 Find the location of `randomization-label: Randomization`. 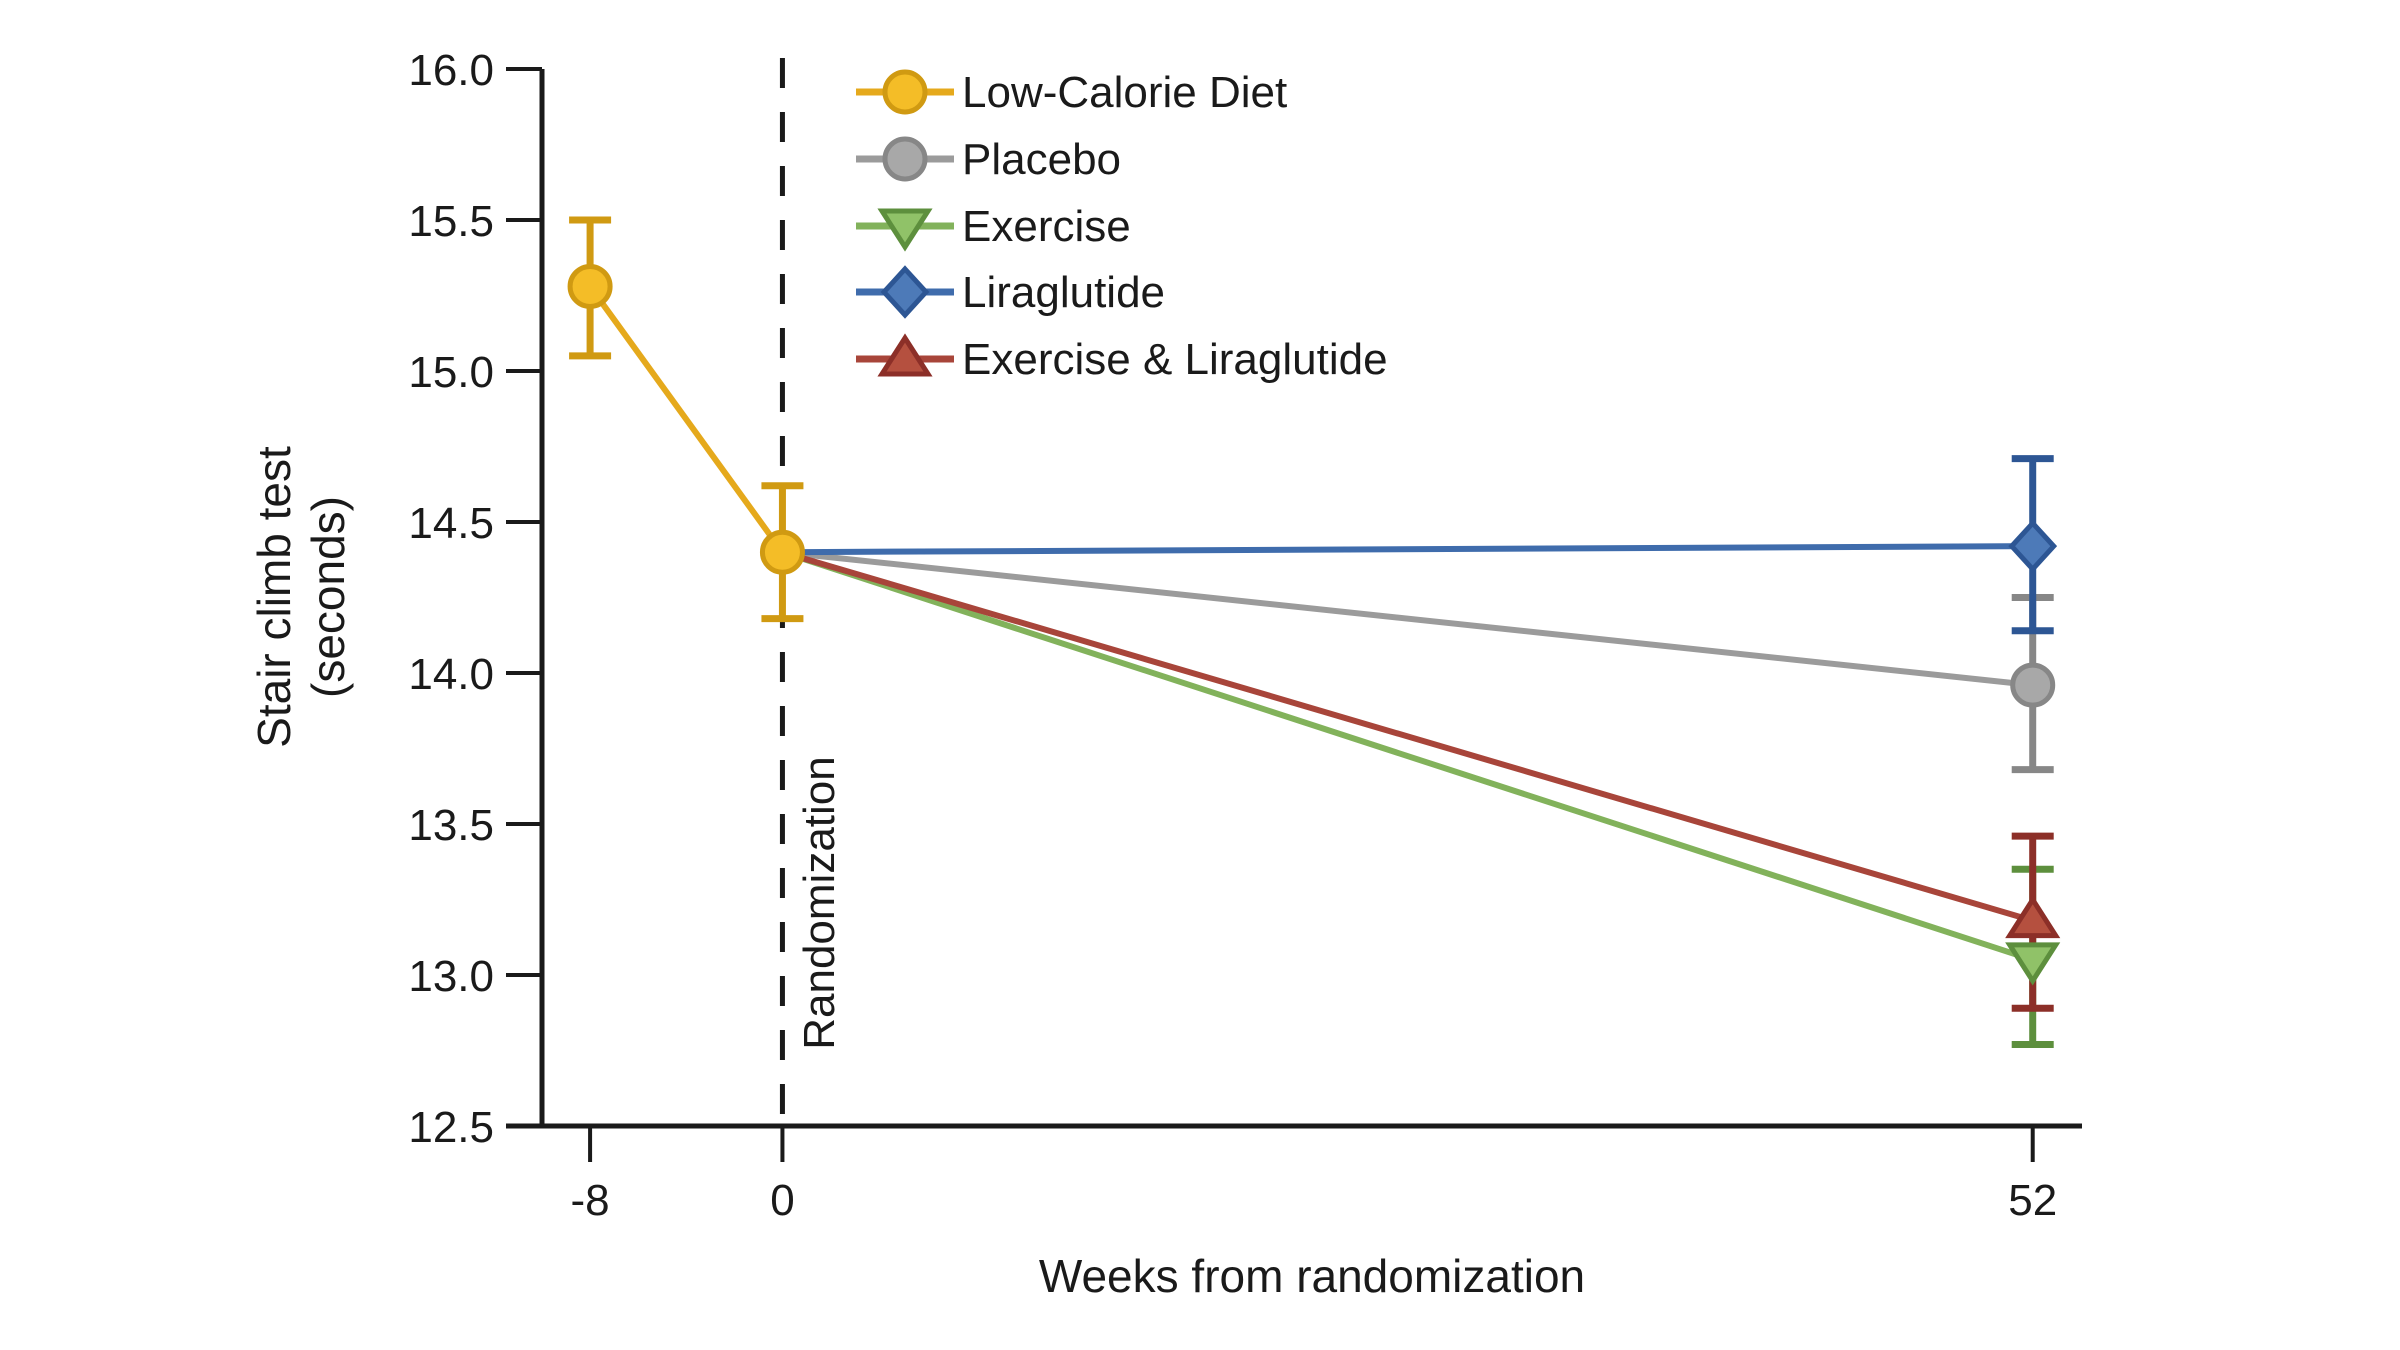

randomization-label: Randomization is located at coordinates (819, 903).